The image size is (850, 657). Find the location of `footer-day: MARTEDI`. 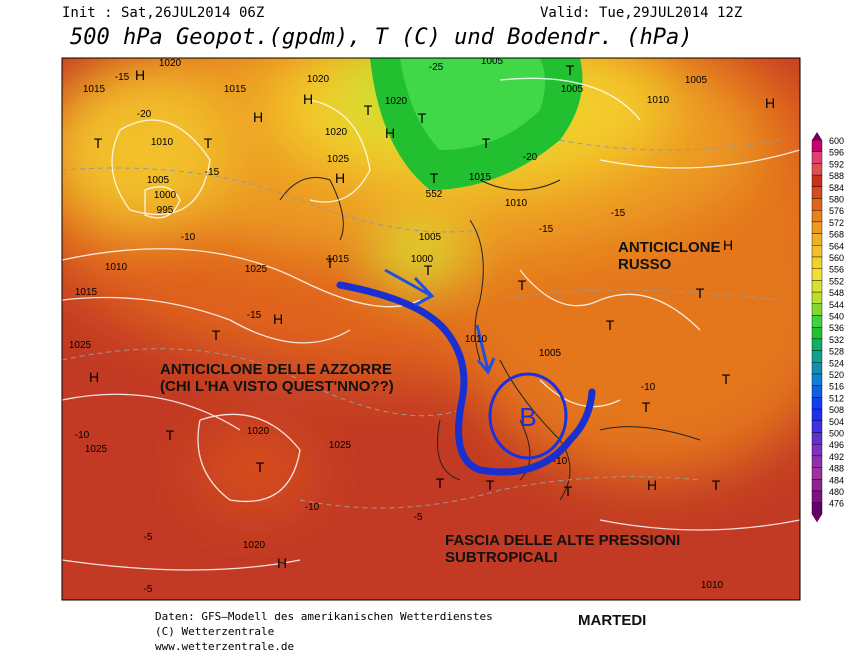

footer-day: MARTEDI is located at coordinates (612, 620).